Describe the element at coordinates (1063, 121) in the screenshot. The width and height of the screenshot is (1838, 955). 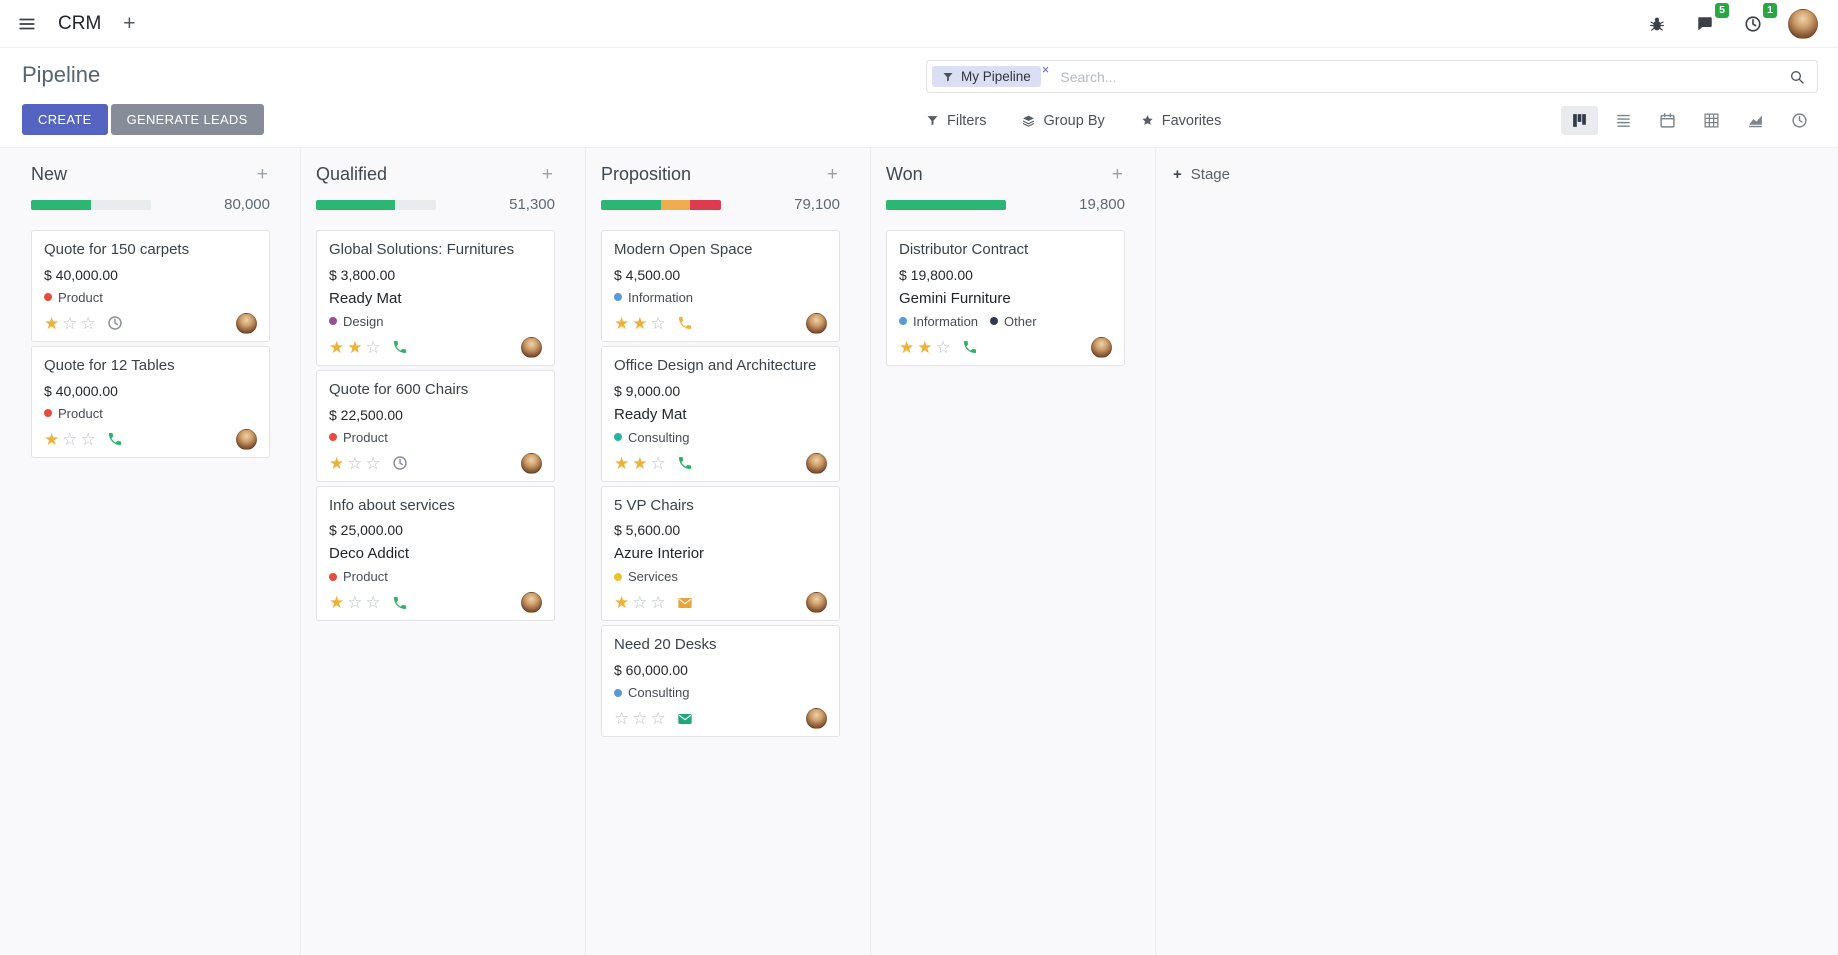
I see `group-by-button: Group By` at that location.